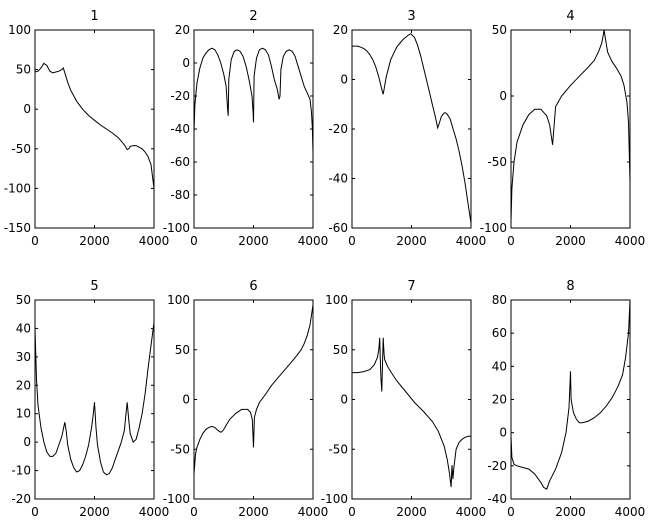  Describe the element at coordinates (570, 16) in the screenshot. I see `subplot-title: 4` at that location.